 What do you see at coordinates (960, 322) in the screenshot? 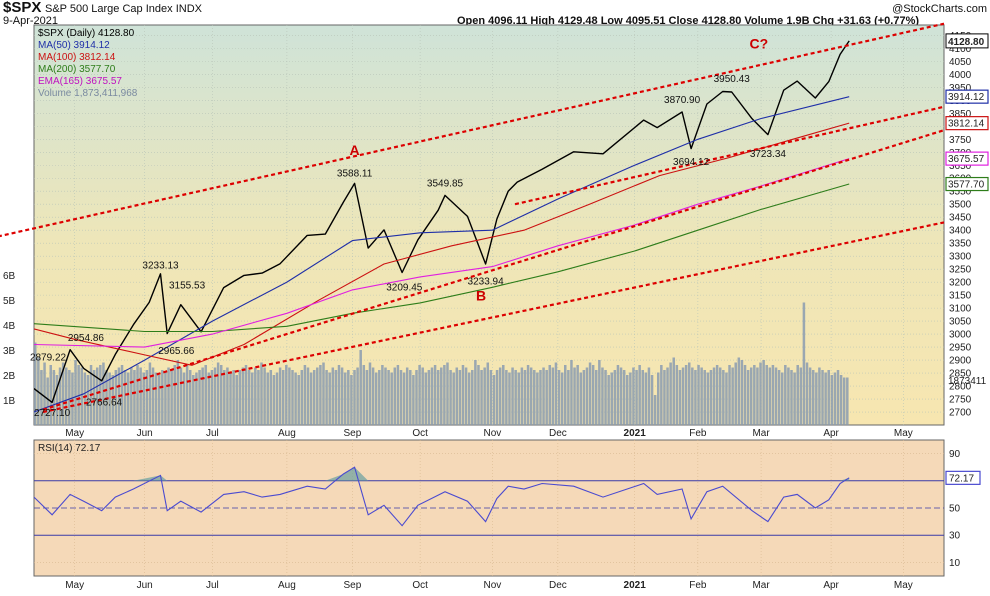
I see `y-tick-3050: 3050` at bounding box center [960, 322].